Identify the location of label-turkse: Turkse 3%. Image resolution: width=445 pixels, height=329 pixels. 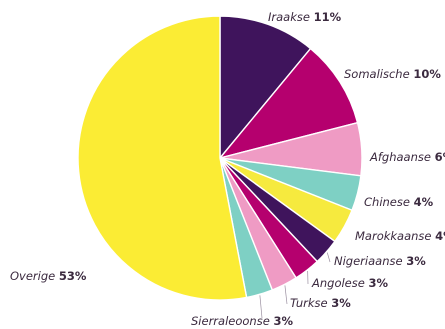
(320, 303).